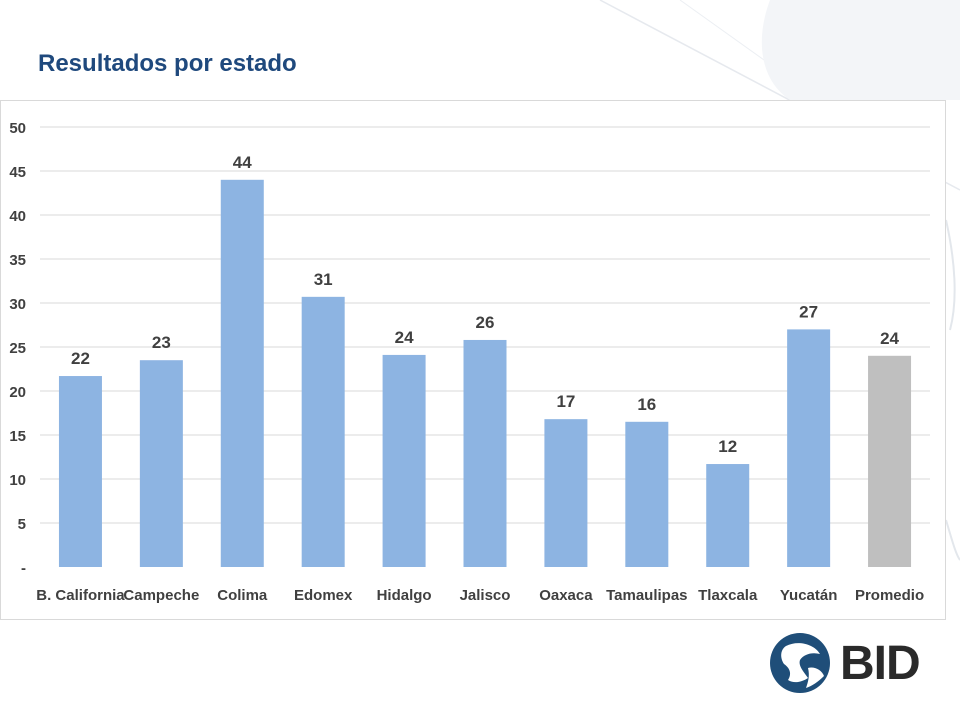 This screenshot has width=960, height=720. Describe the element at coordinates (646, 595) in the screenshot. I see `x-tick-label: Tamaulipas` at that location.